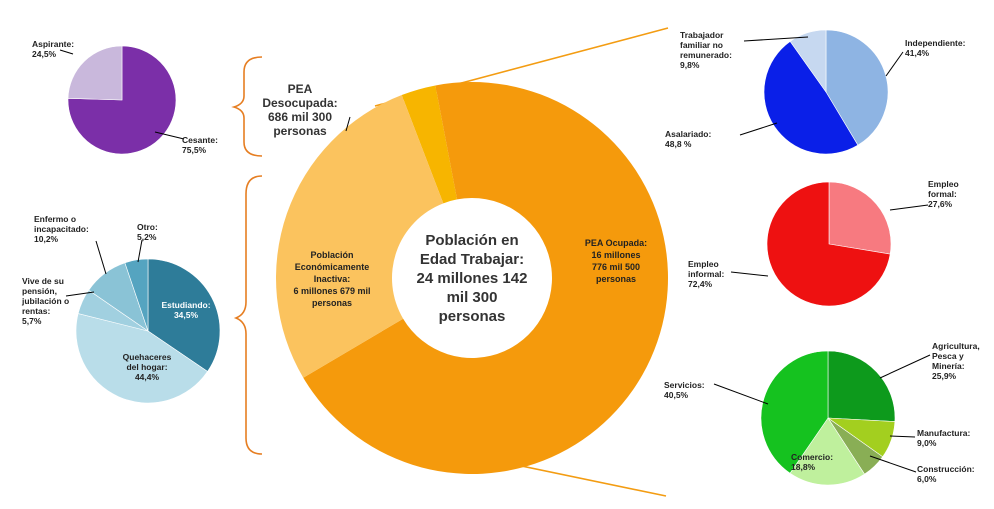  Describe the element at coordinates (857, 87) in the screenshot. I see `slice-posicion-independiente` at that location.